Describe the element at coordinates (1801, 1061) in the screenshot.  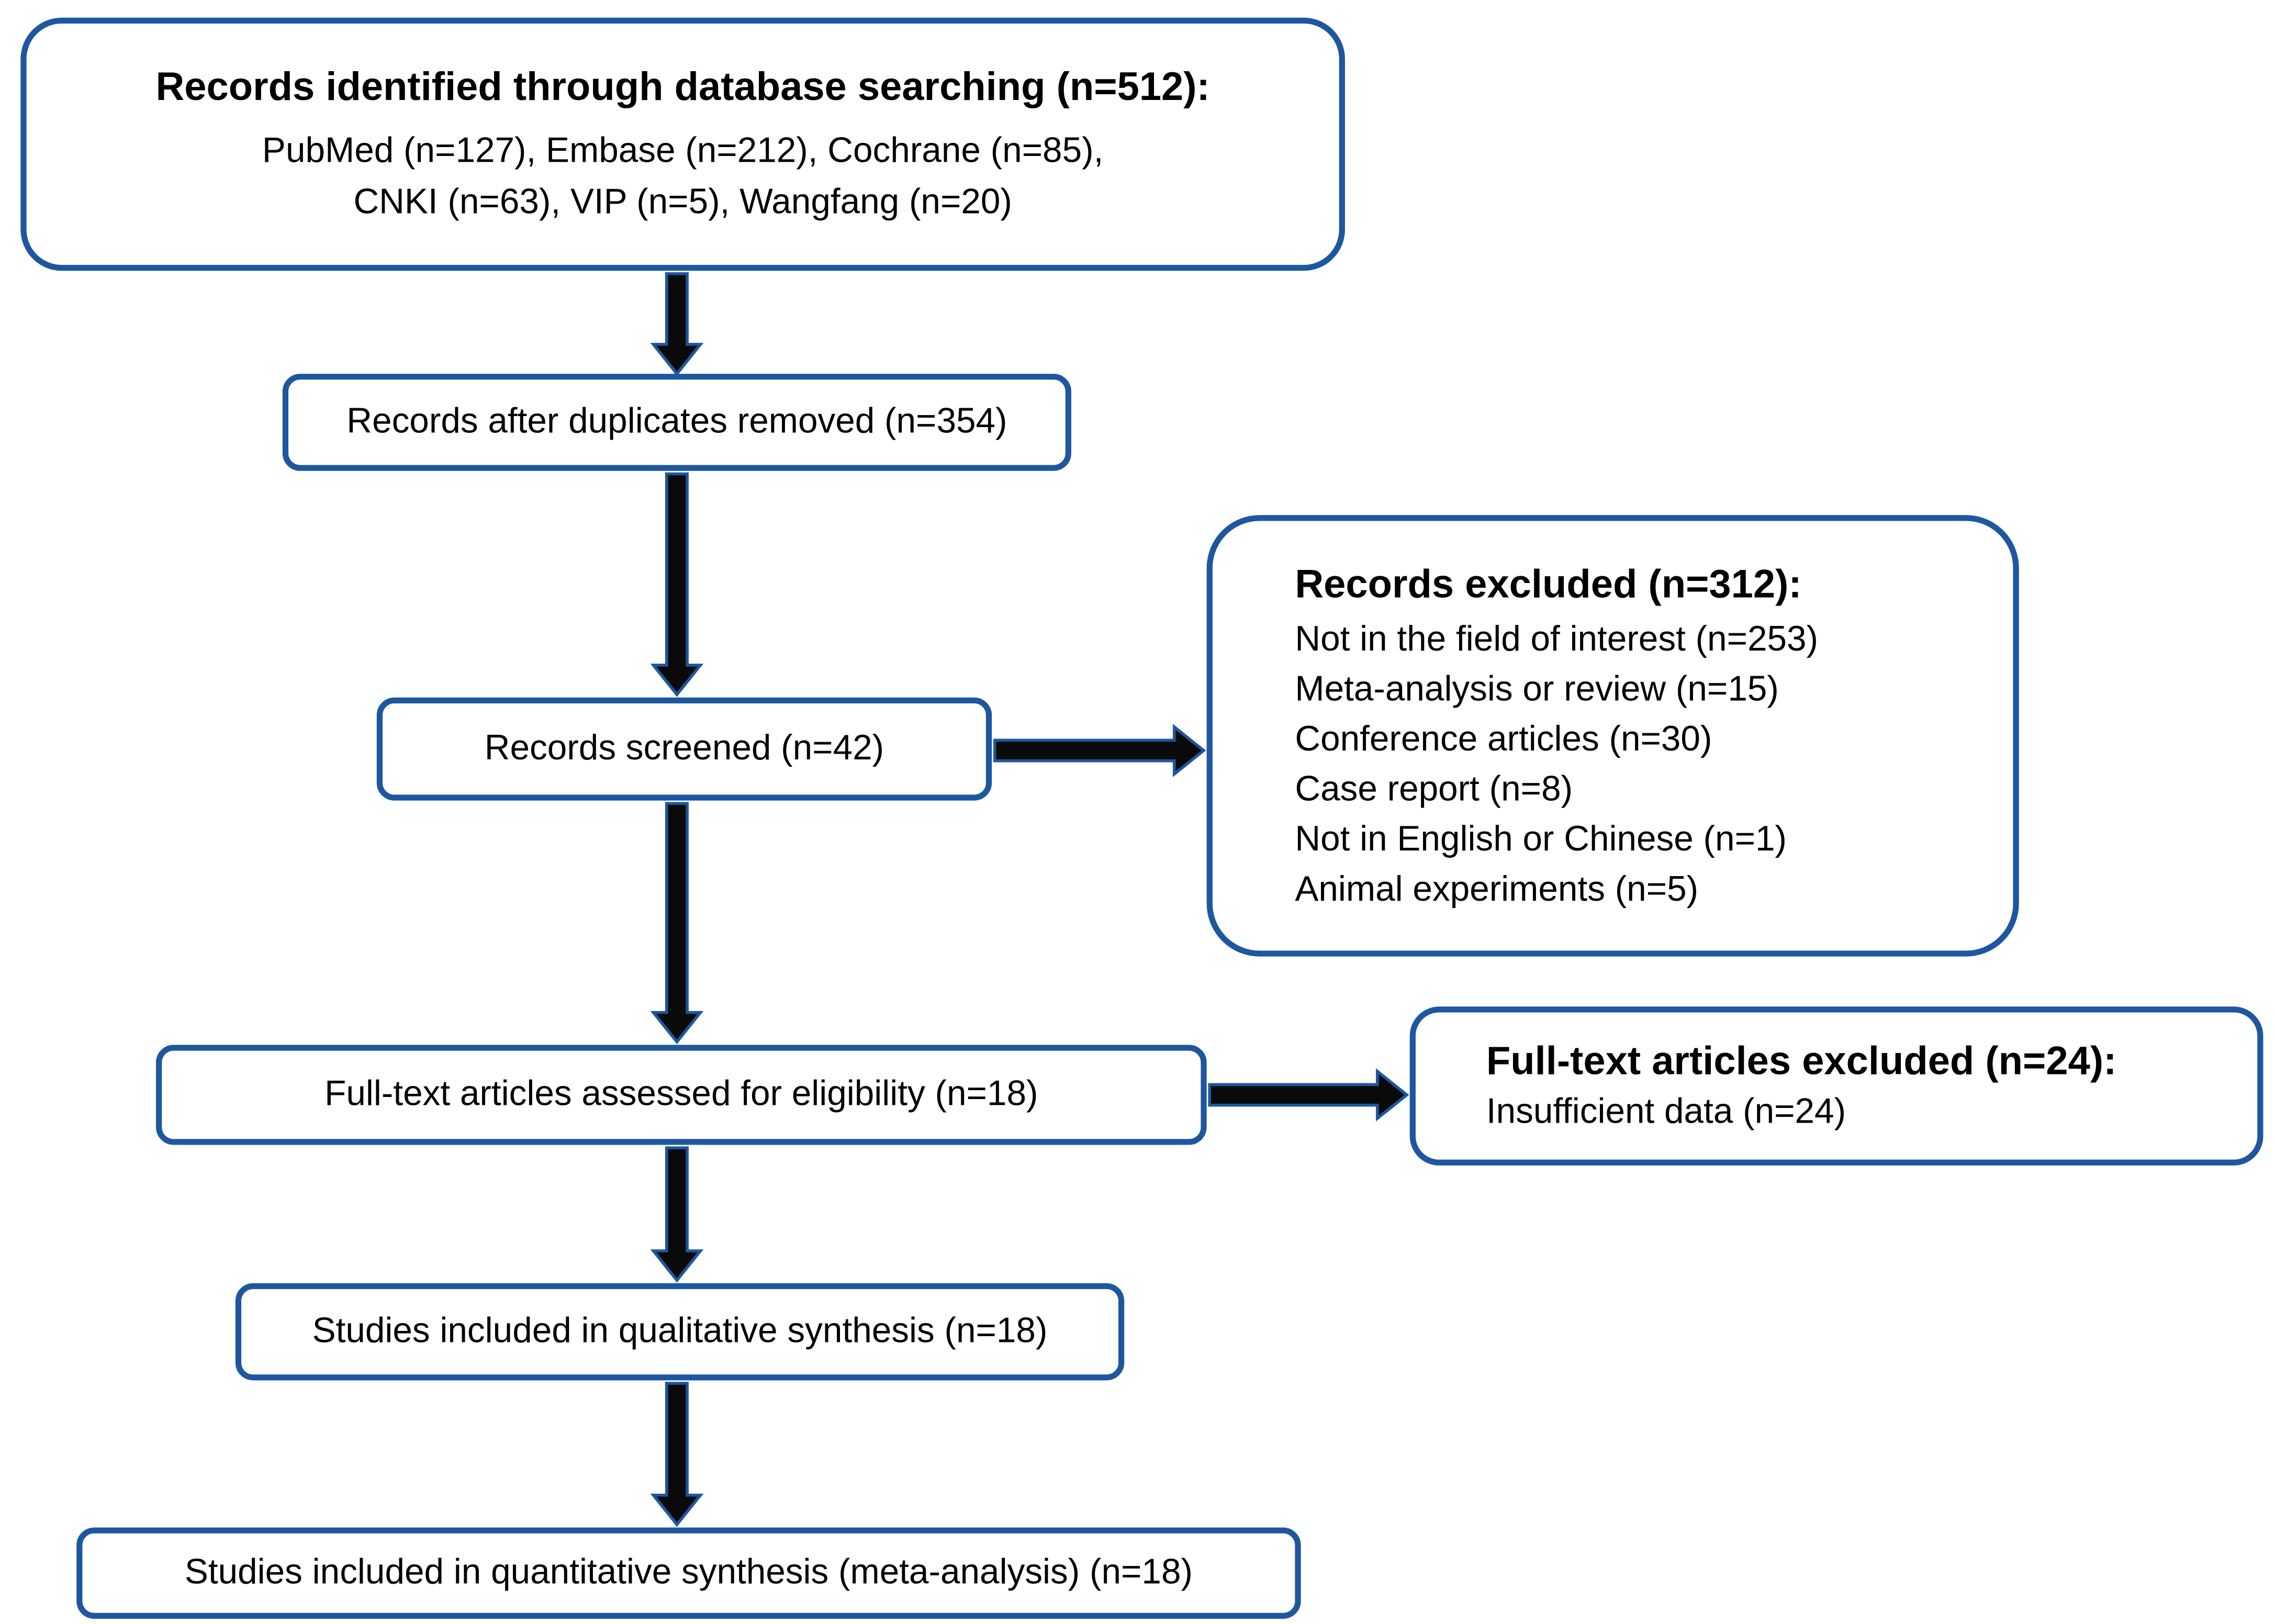
I see `fulltext-excluded-title: Full-text articles excluded (n=24):` at that location.